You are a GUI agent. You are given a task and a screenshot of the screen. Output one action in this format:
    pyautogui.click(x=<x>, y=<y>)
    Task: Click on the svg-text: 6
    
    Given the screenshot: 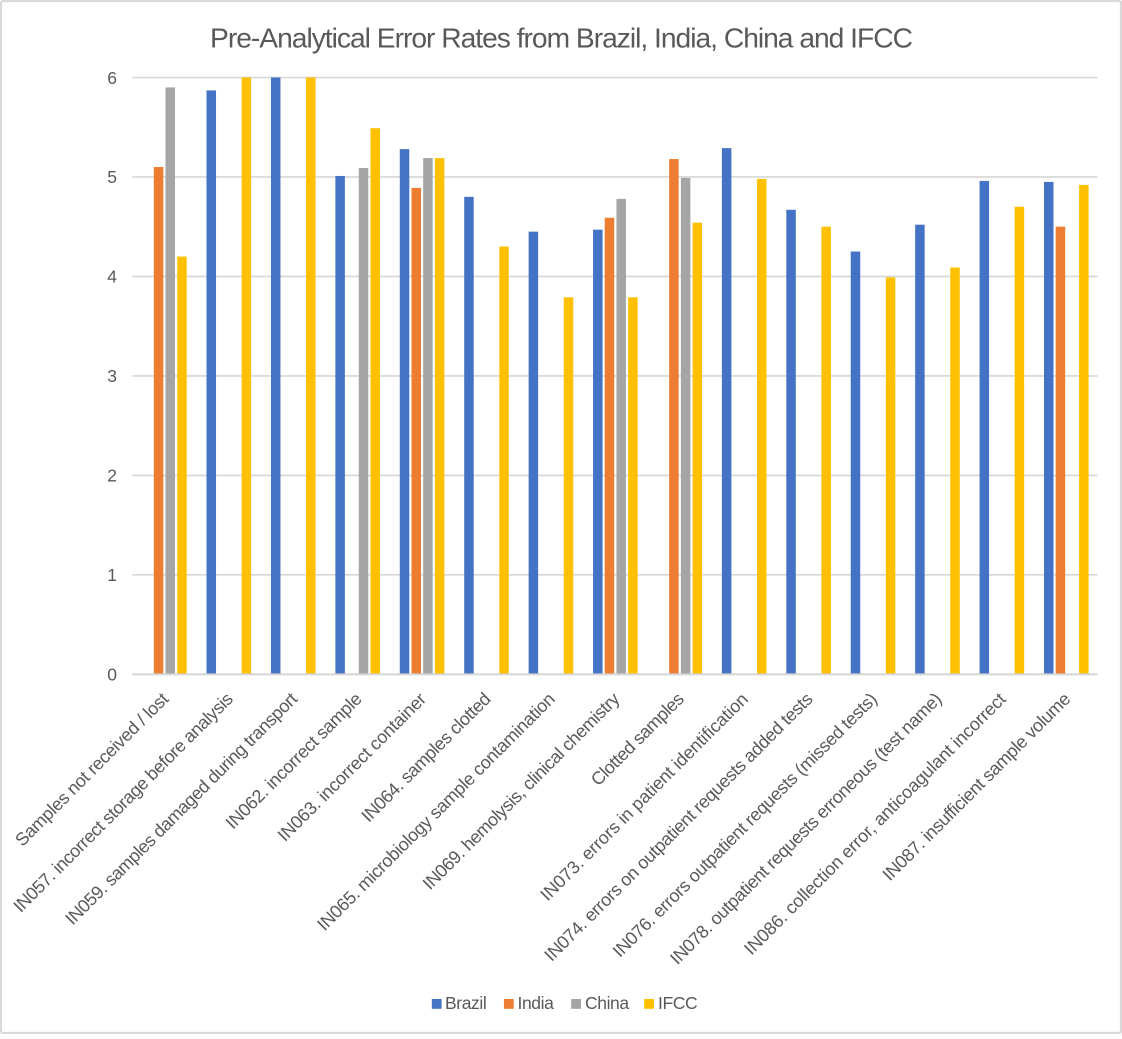 What is the action you would take?
    pyautogui.click(x=112, y=78)
    